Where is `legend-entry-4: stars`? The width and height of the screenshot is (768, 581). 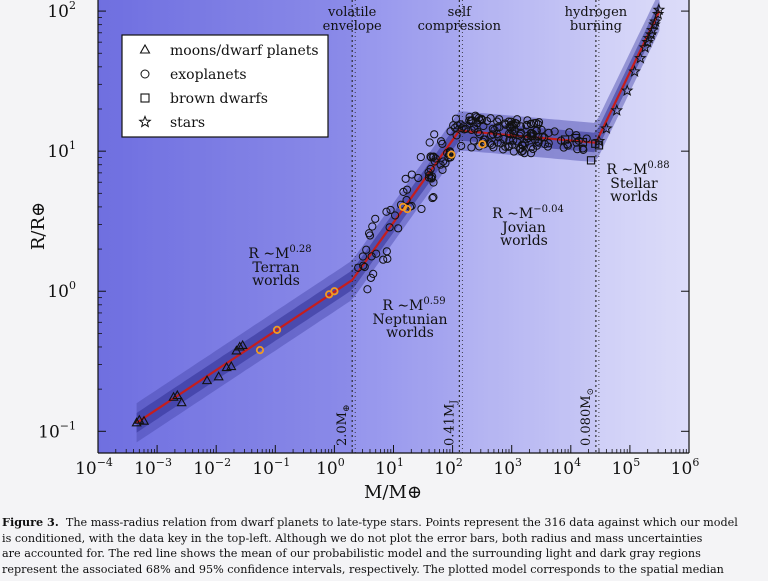 legend-entry-4: stars is located at coordinates (171, 122).